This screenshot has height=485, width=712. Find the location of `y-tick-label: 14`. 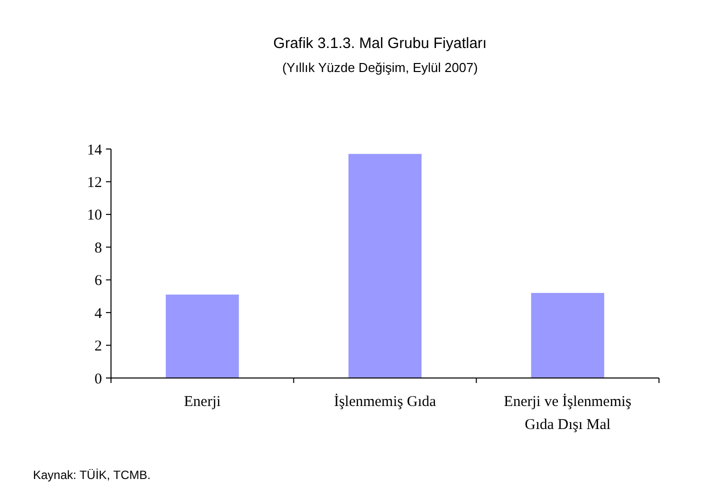

y-tick-label: 14 is located at coordinates (94, 150).